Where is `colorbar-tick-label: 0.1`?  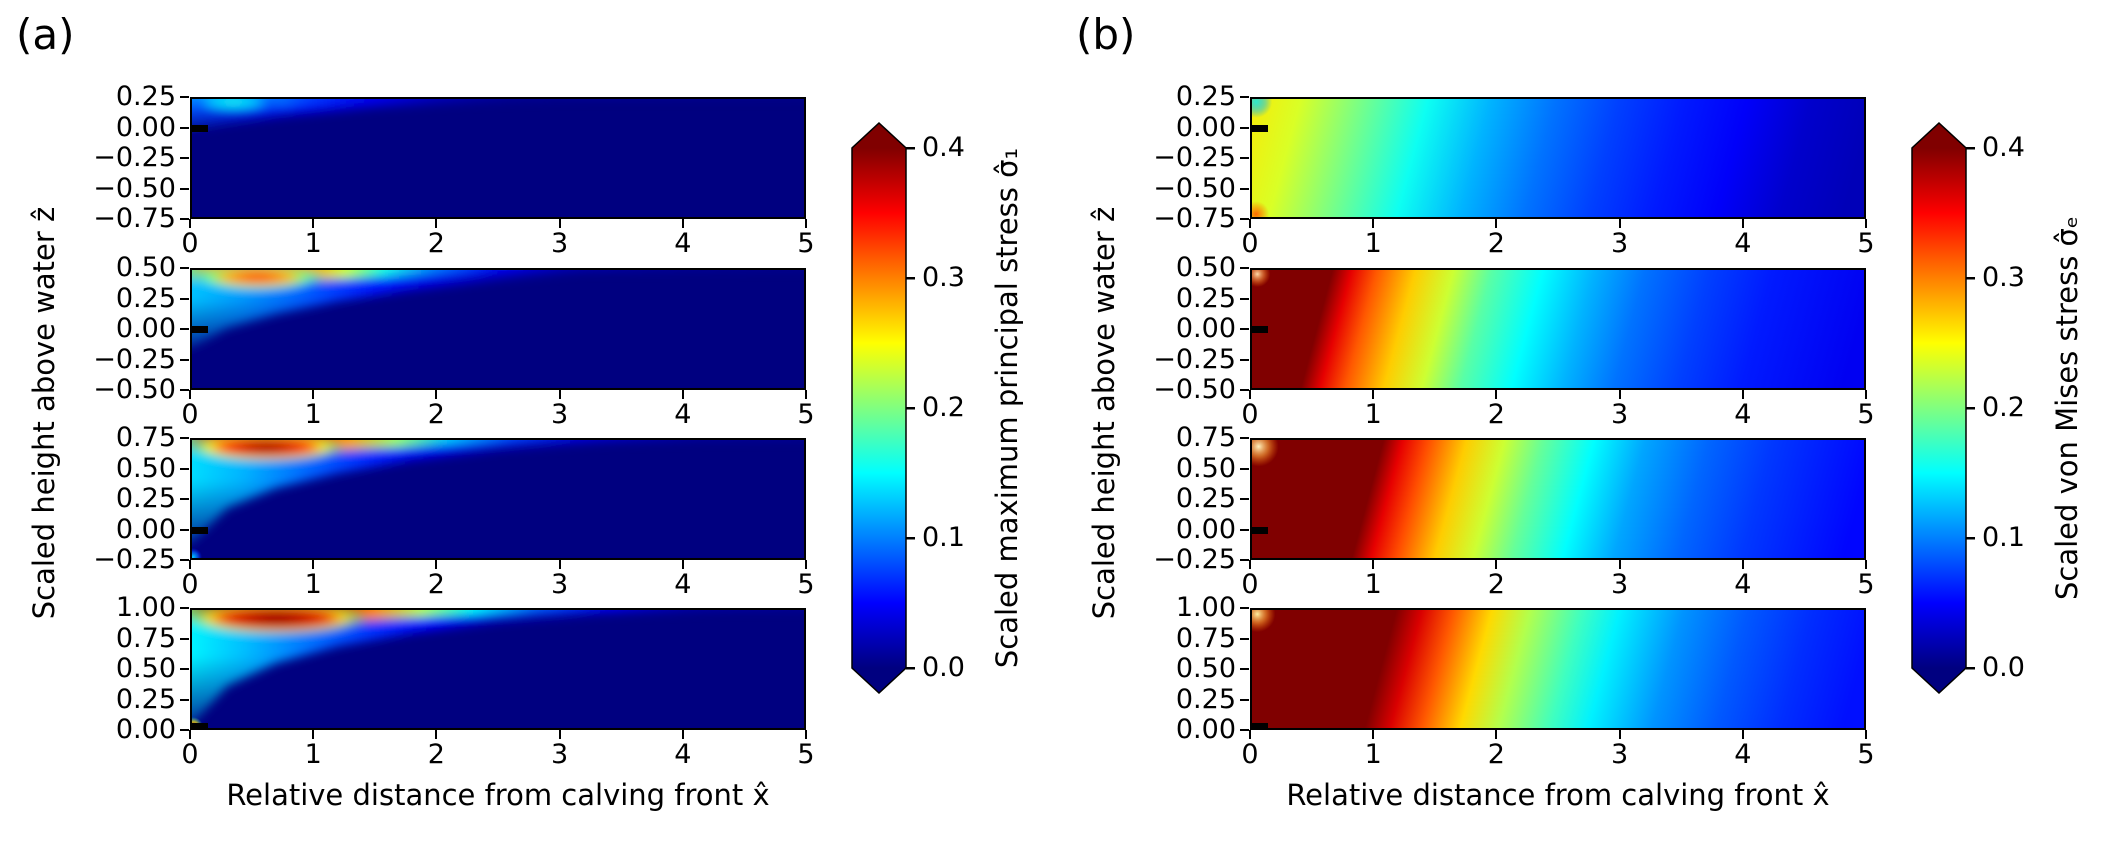
colorbar-tick-label: 0.1 is located at coordinates (943, 537).